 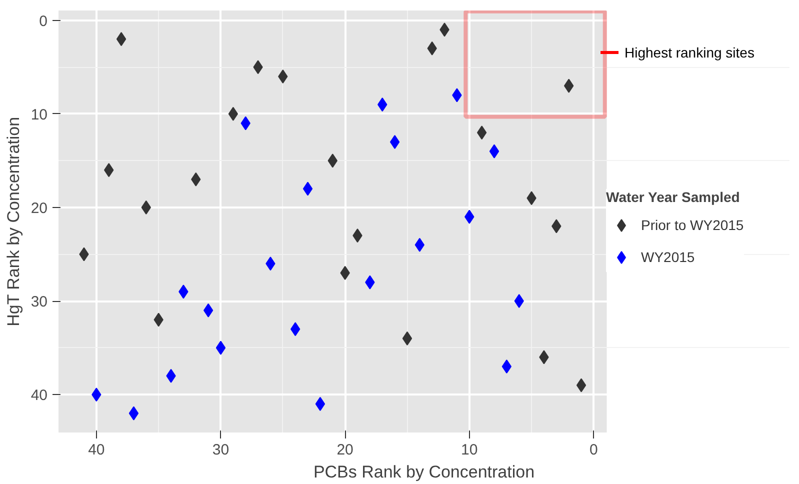 What do you see at coordinates (469, 450) in the screenshot?
I see `x-tick-label: 10` at bounding box center [469, 450].